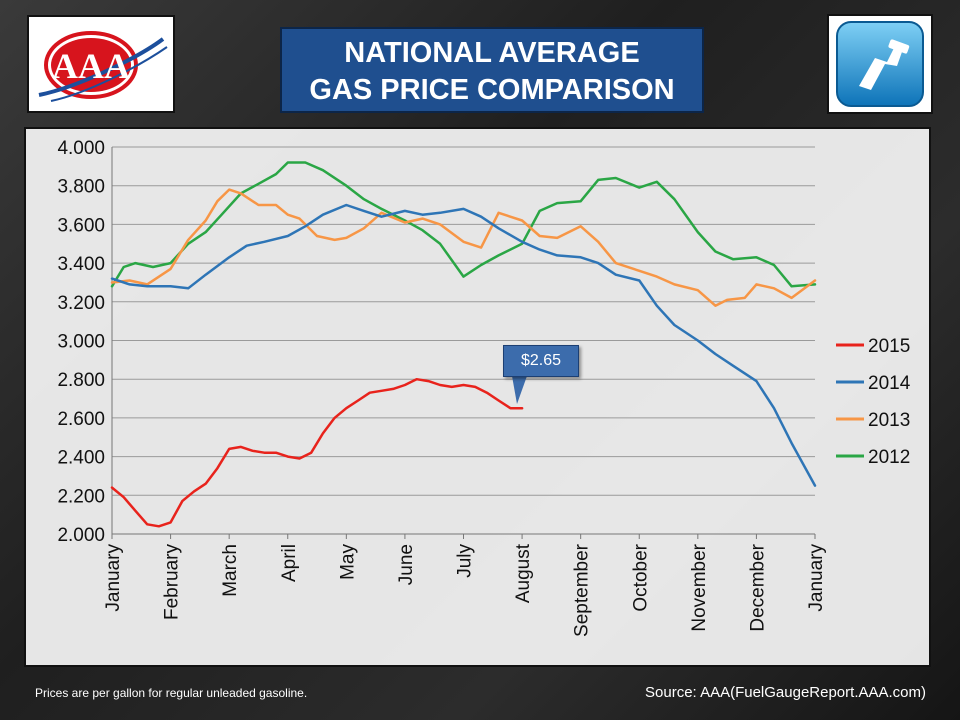 This screenshot has height=720, width=960. What do you see at coordinates (582, 590) in the screenshot?
I see `x-tick-label: September` at bounding box center [582, 590].